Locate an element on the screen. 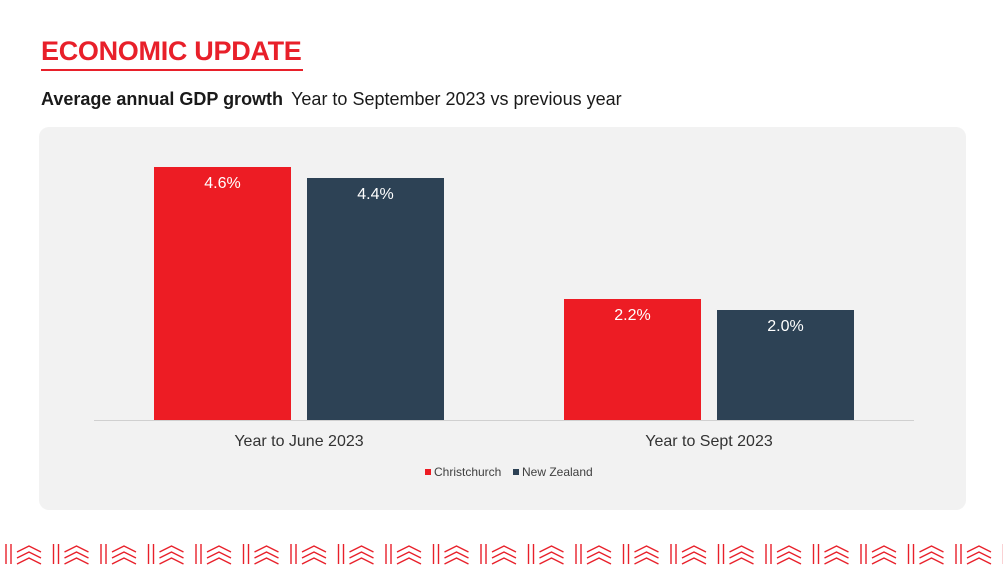 Image resolution: width=1003 pixels, height=565 pixels. data-label: 4.4% is located at coordinates (375, 194).